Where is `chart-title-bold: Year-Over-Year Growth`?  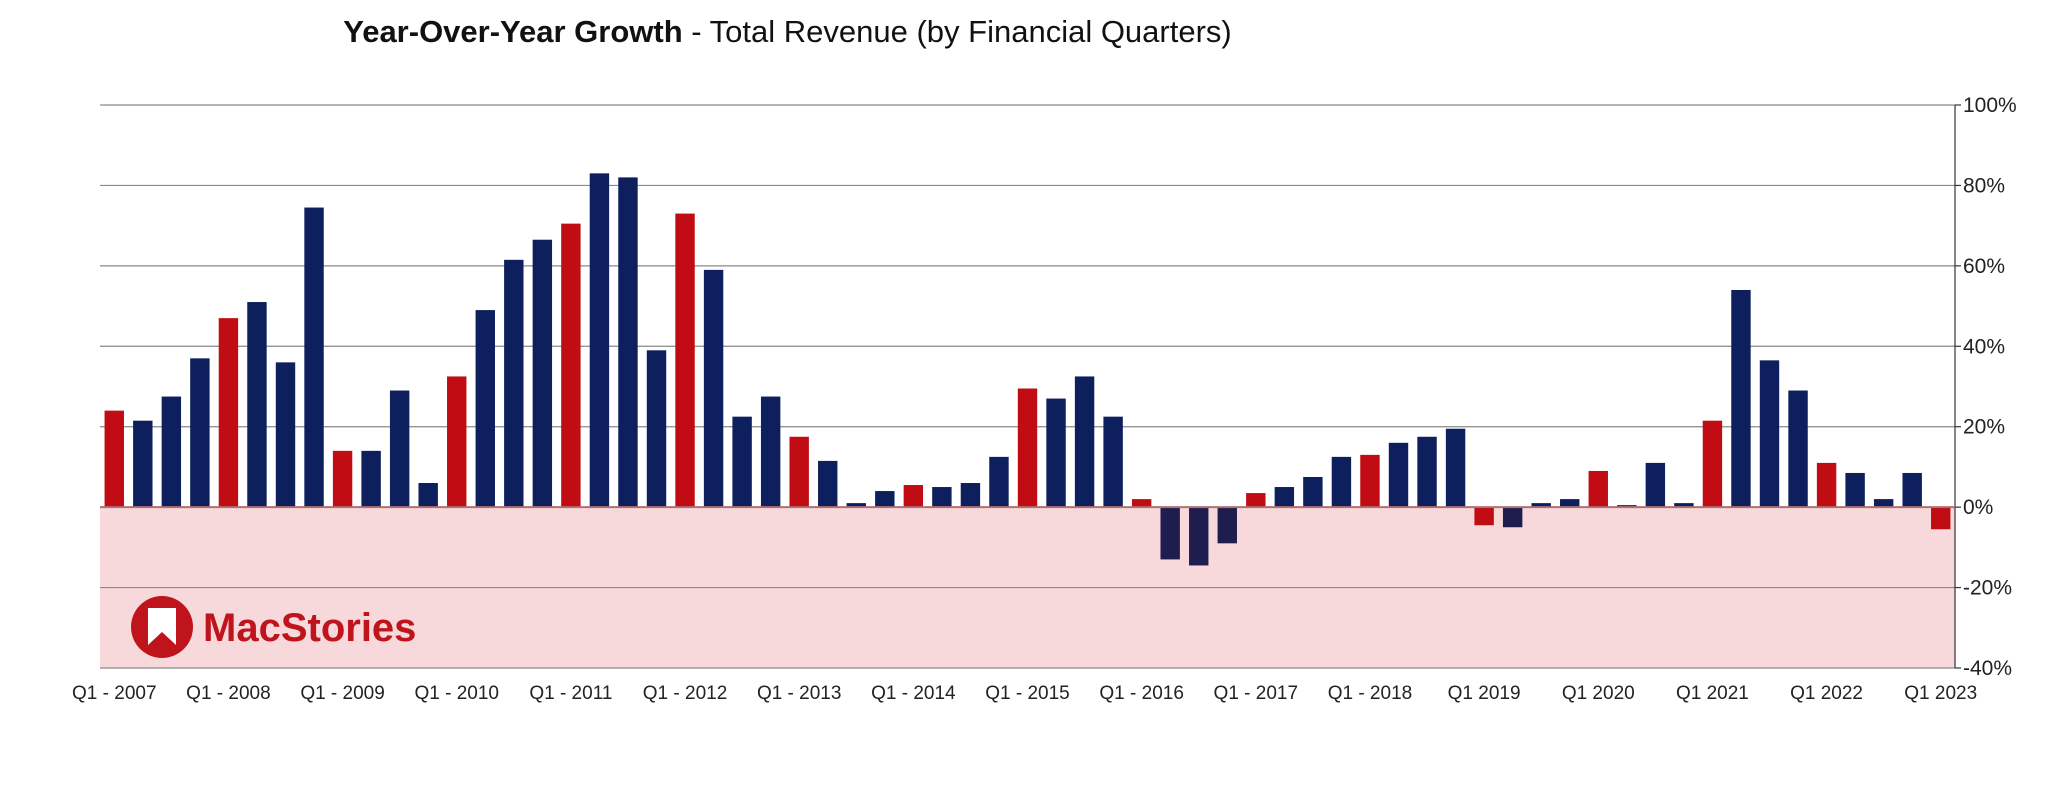 chart-title-bold: Year-Over-Year Growth is located at coordinates (513, 31).